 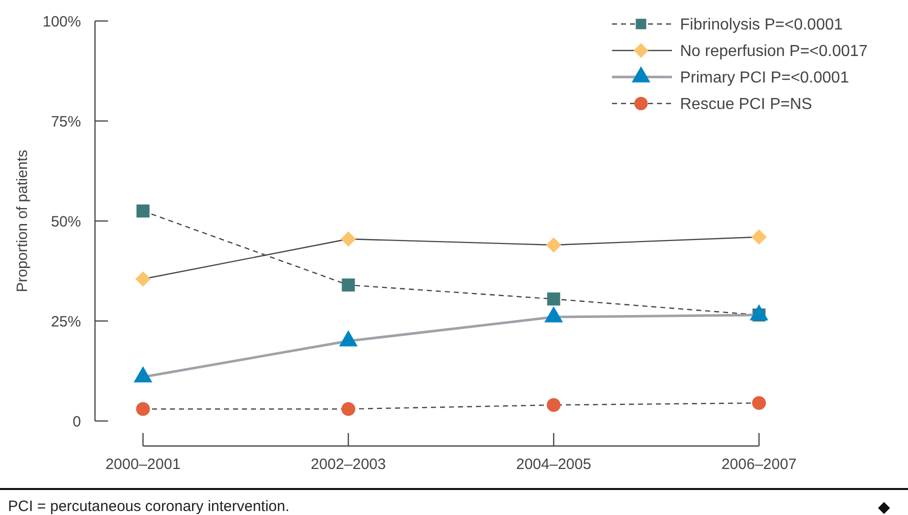 What do you see at coordinates (759, 464) in the screenshot?
I see `x-tick-label: 2006–2007` at bounding box center [759, 464].